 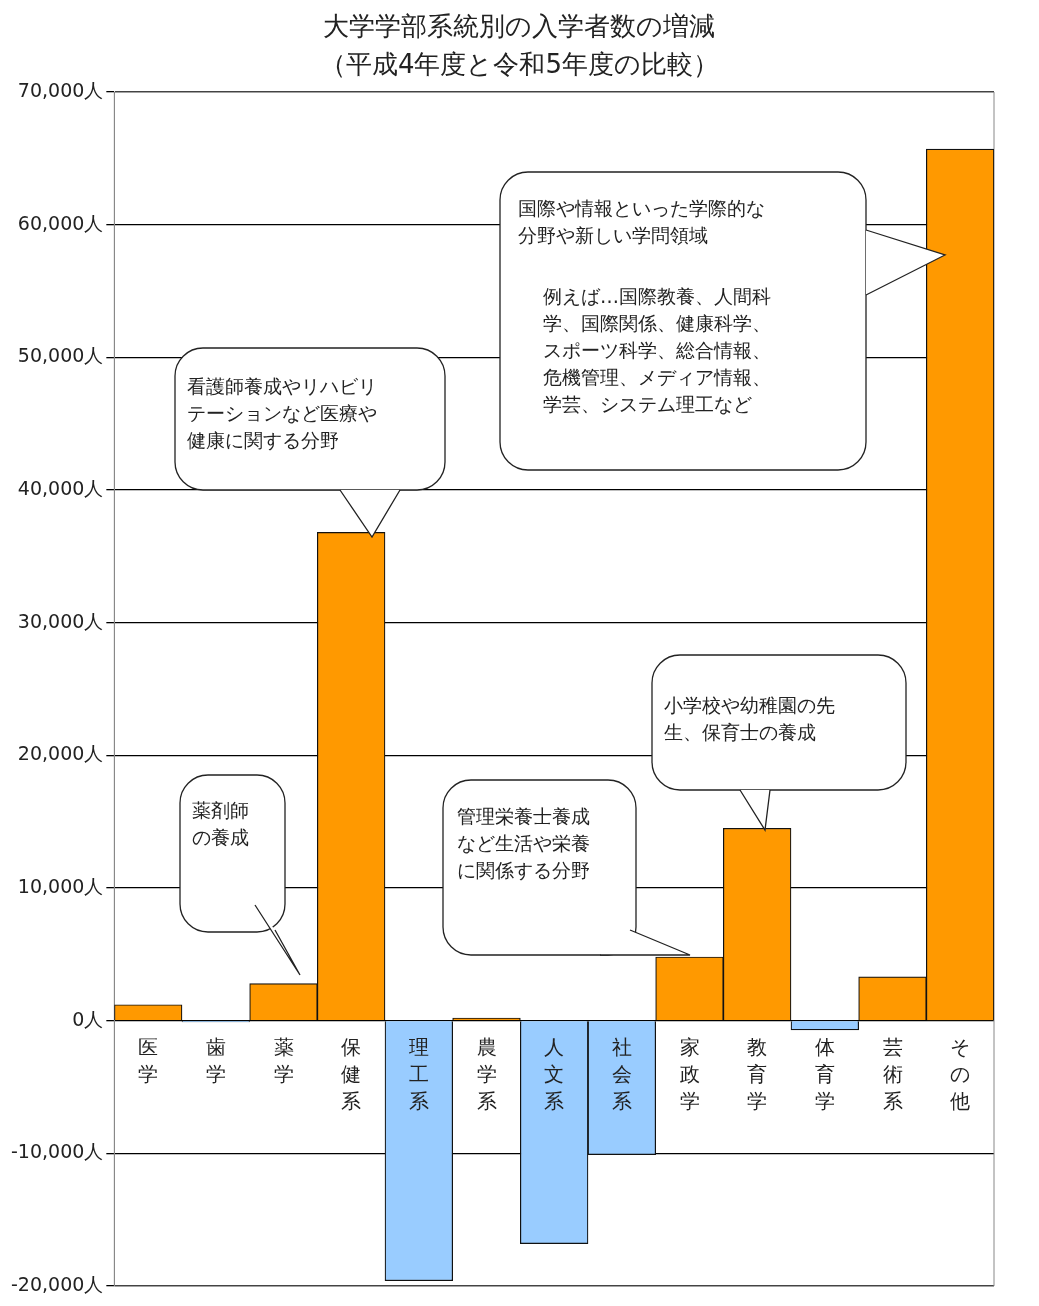 What do you see at coordinates (60, 885) in the screenshot?
I see `y-tick-label: 10,000人` at bounding box center [60, 885].